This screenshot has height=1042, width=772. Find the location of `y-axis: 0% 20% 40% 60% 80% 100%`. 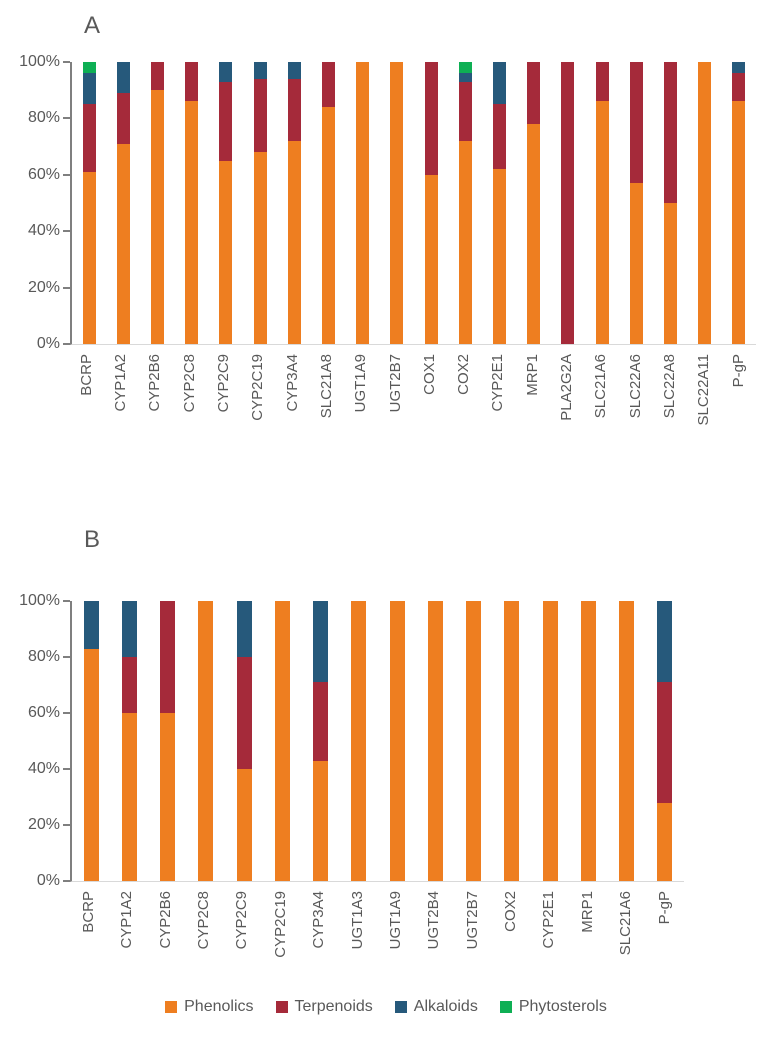

y-axis: 0% 20% 40% 60% 80% 100% is located at coordinates (35, 202).